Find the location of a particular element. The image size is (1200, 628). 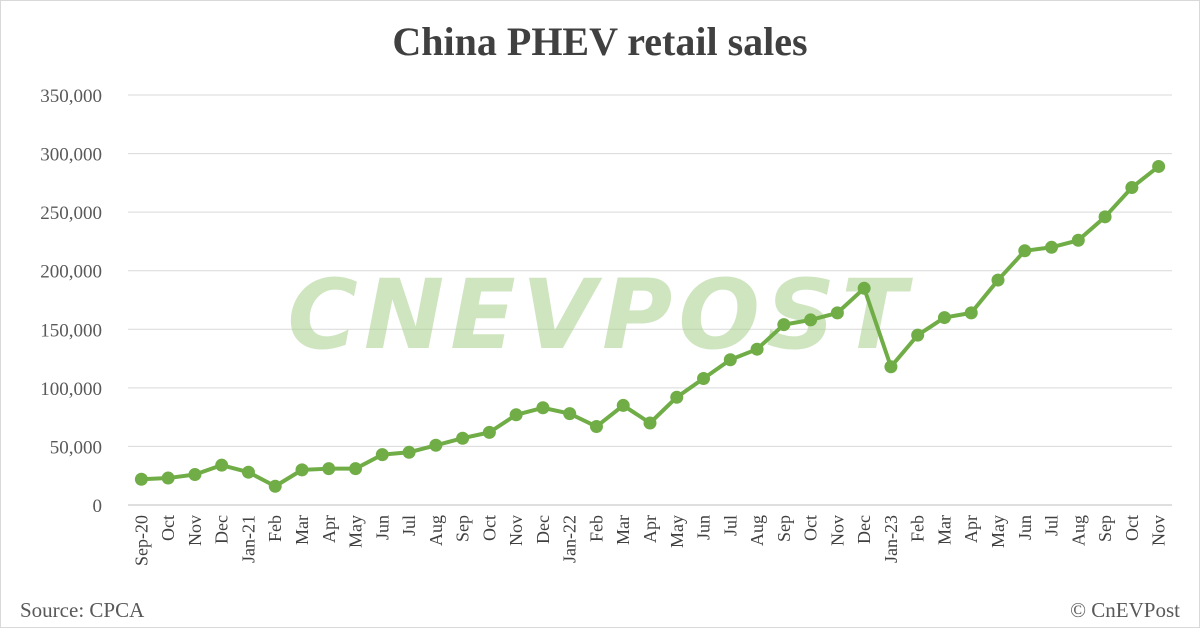

y-tick-label: 200,000 is located at coordinates (71, 272).